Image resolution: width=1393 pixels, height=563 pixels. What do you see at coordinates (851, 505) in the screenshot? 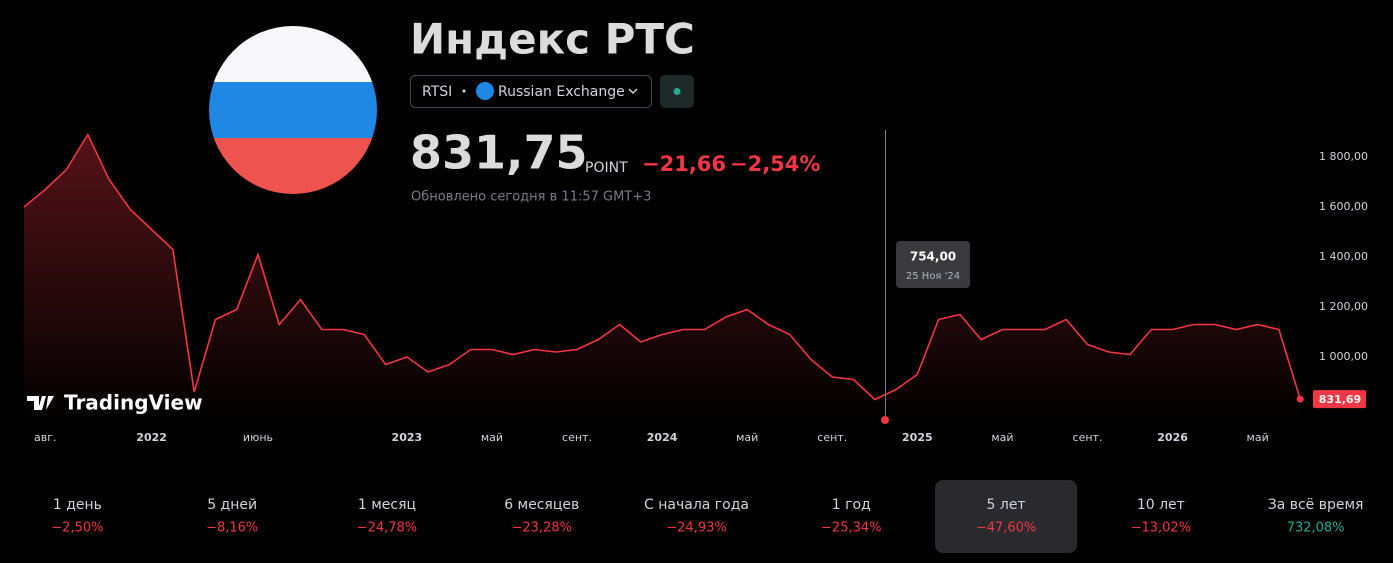
I see `period-label: 1 год` at bounding box center [851, 505].